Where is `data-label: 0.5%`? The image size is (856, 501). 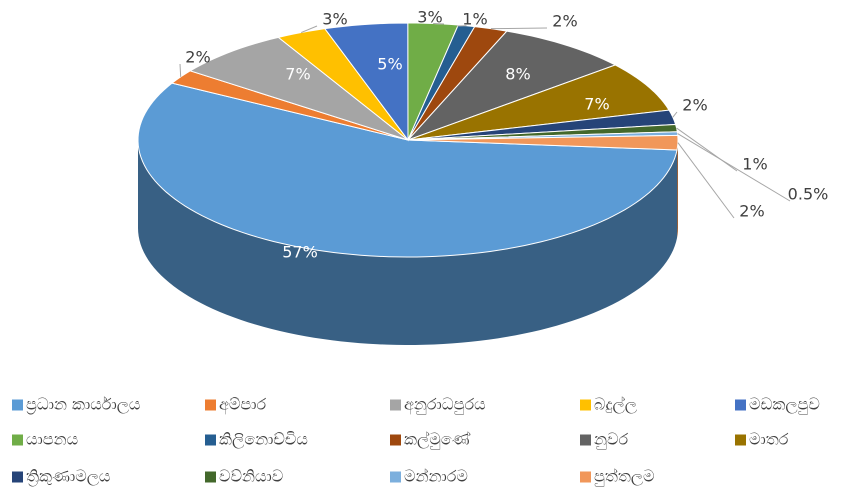
data-label: 0.5% is located at coordinates (808, 194).